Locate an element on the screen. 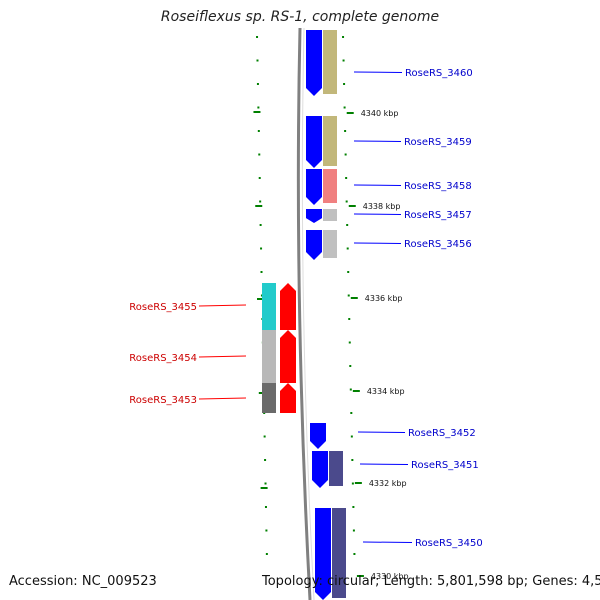 Image resolution: width=600 pixels, height=600 pixels. plus-gene-label: RoseRS_3450 is located at coordinates (449, 543).